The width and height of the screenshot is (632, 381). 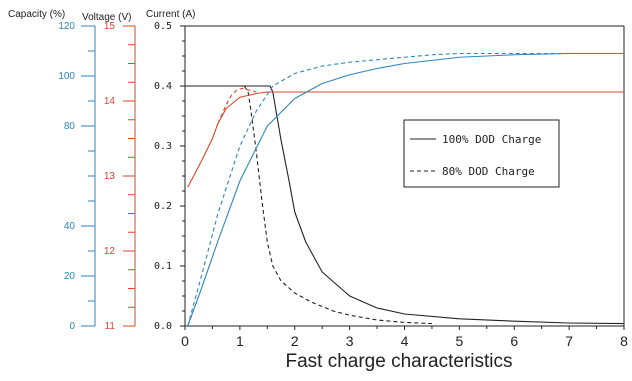 What do you see at coordinates (185, 341) in the screenshot?
I see `x-tick-label: 0` at bounding box center [185, 341].